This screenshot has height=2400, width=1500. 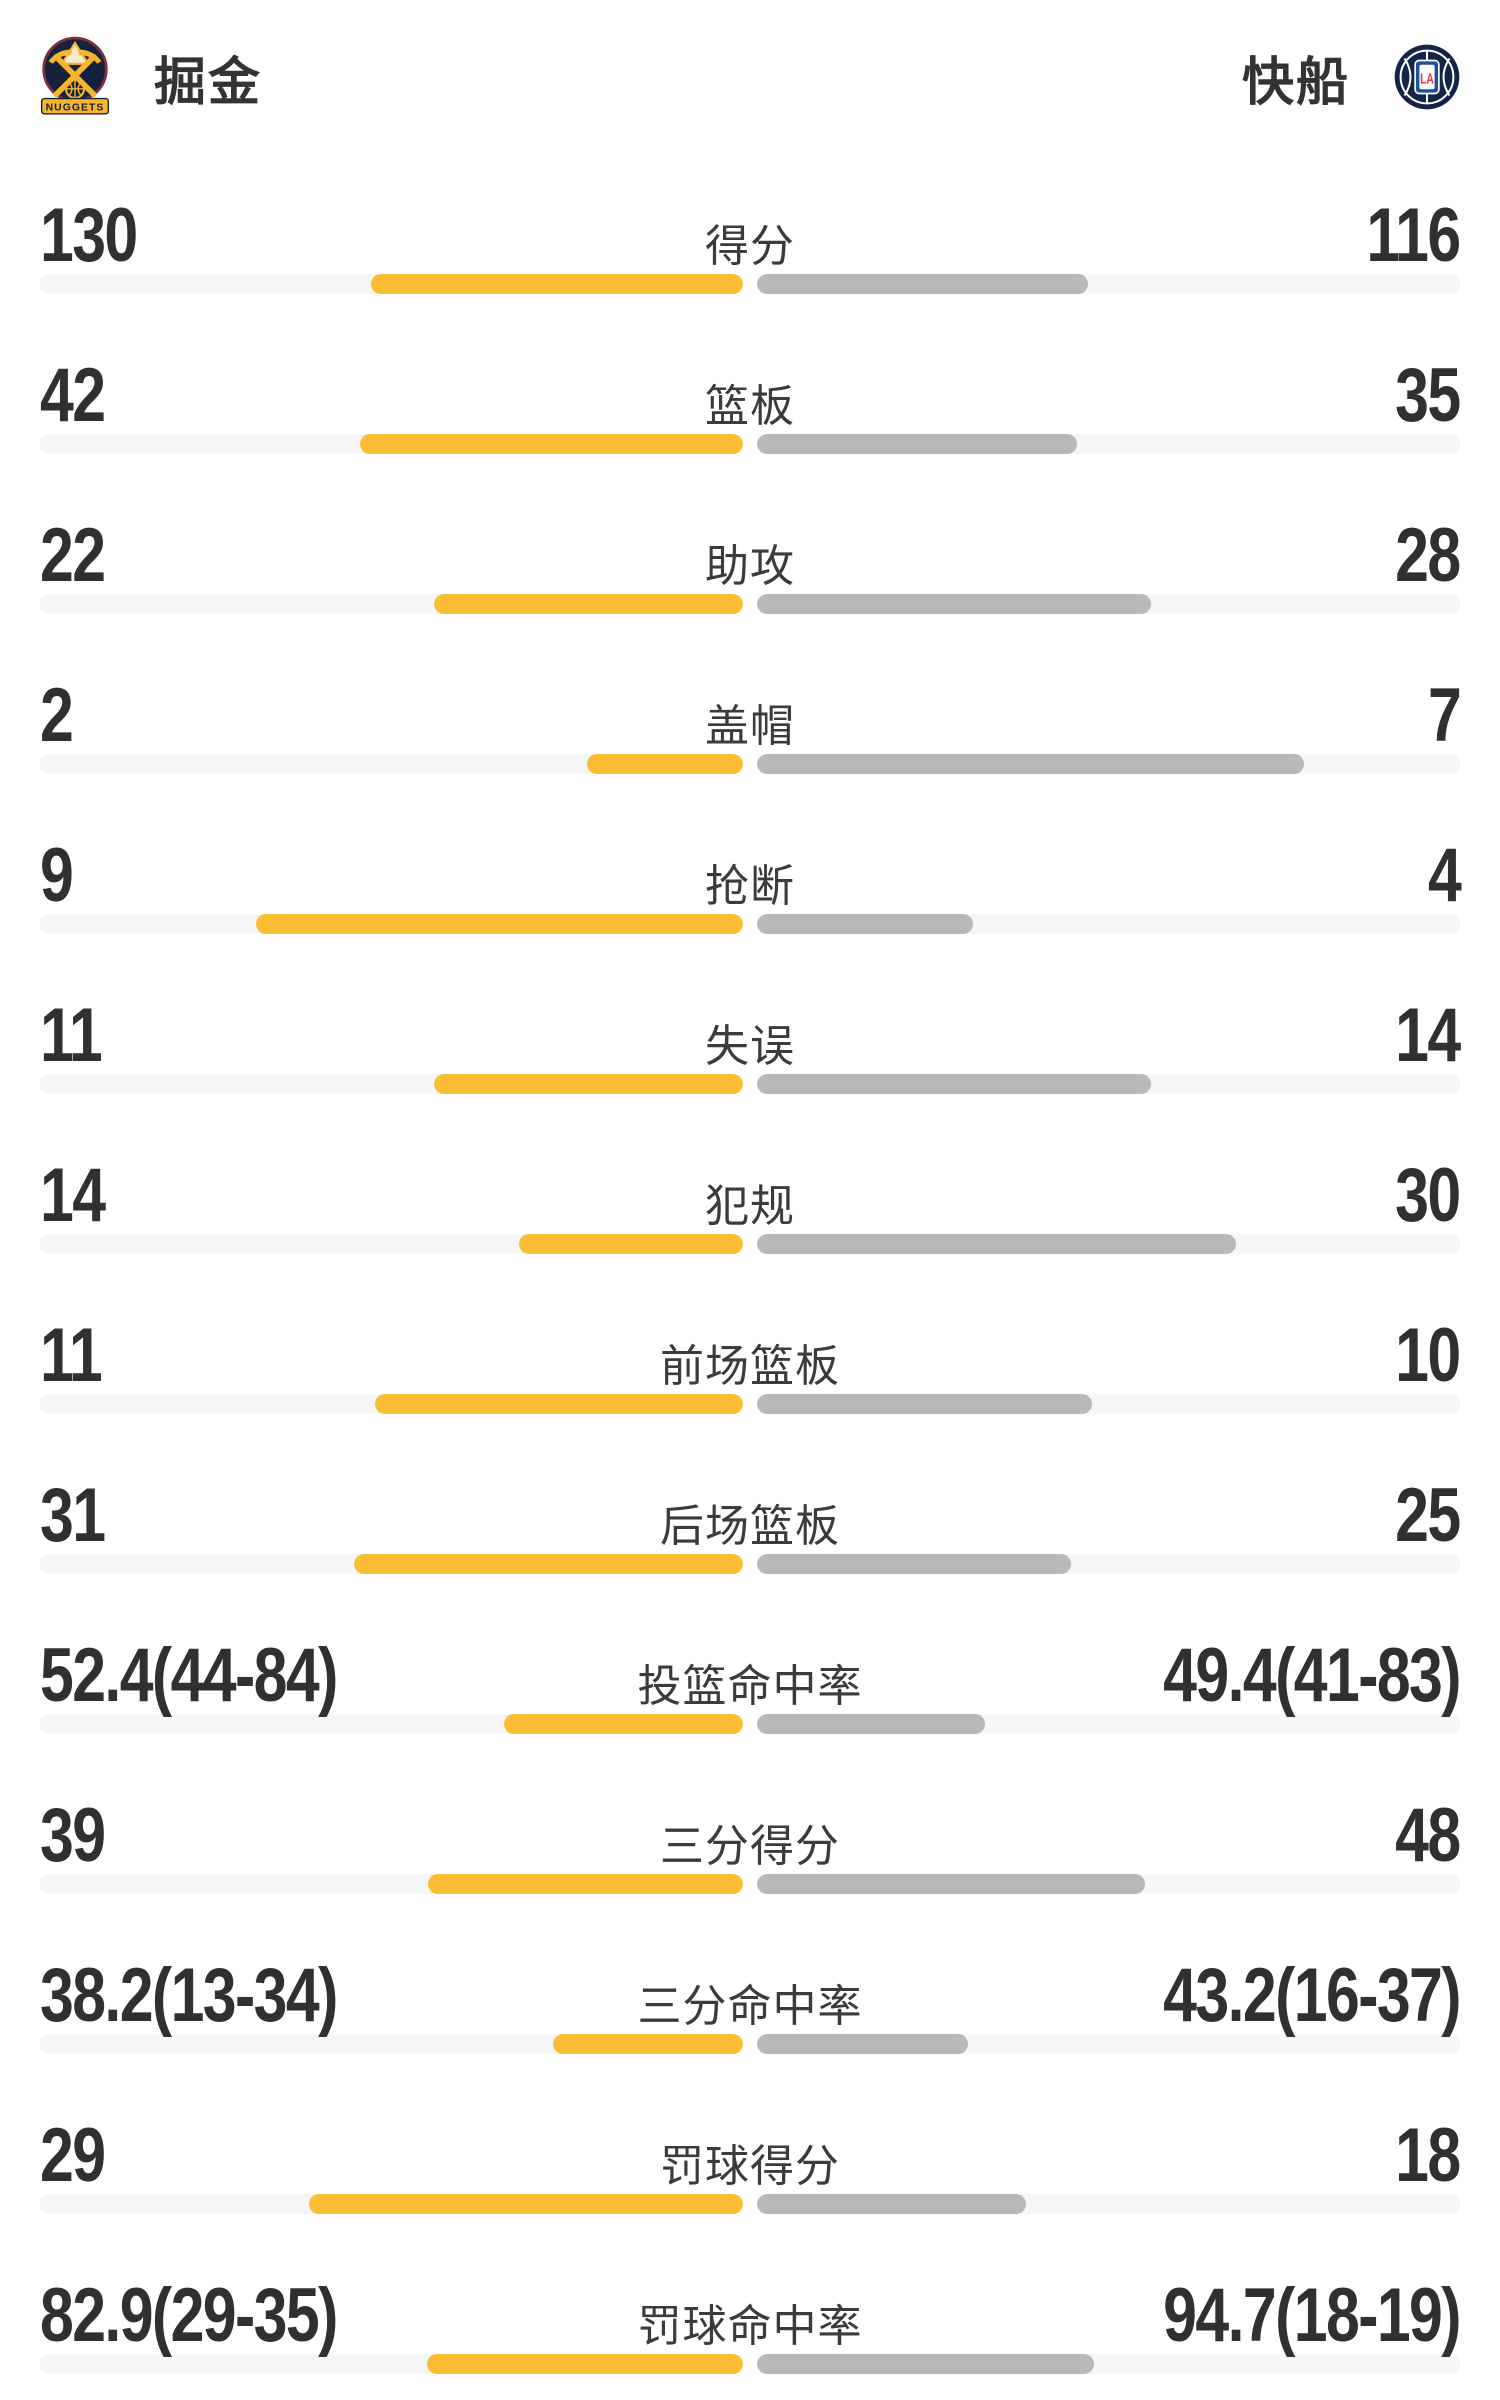 What do you see at coordinates (750, 57) in the screenshot?
I see `match-header: NUGGETS 掘金 快船 LA` at bounding box center [750, 57].